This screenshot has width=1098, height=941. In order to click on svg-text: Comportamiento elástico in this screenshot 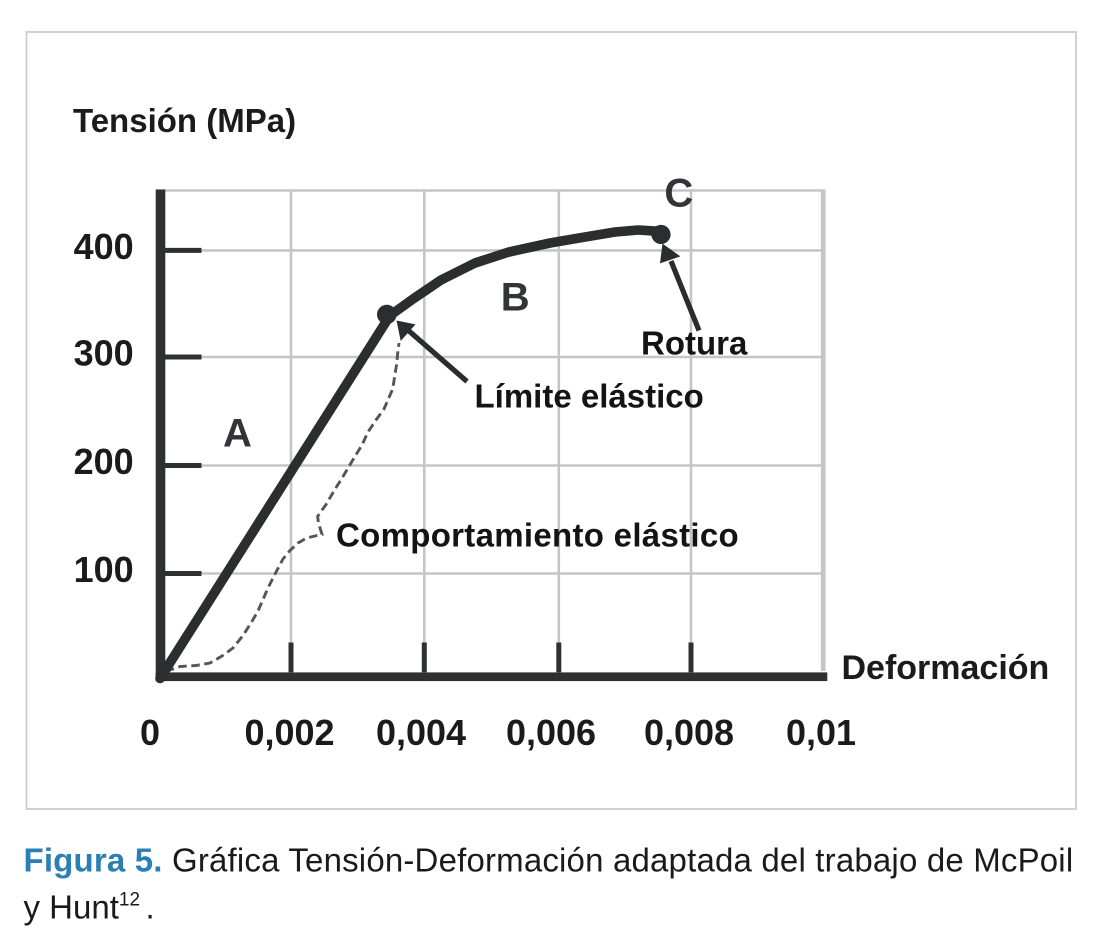, I will do `click(537, 535)`.